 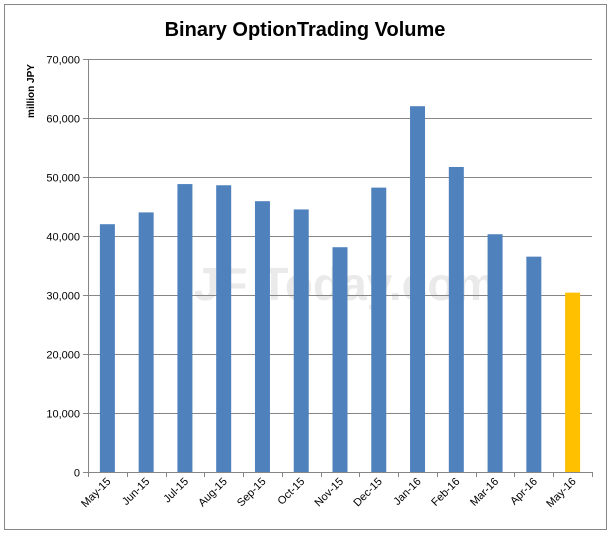 I want to click on y-tick-label: 30,000, so click(x=63, y=297).